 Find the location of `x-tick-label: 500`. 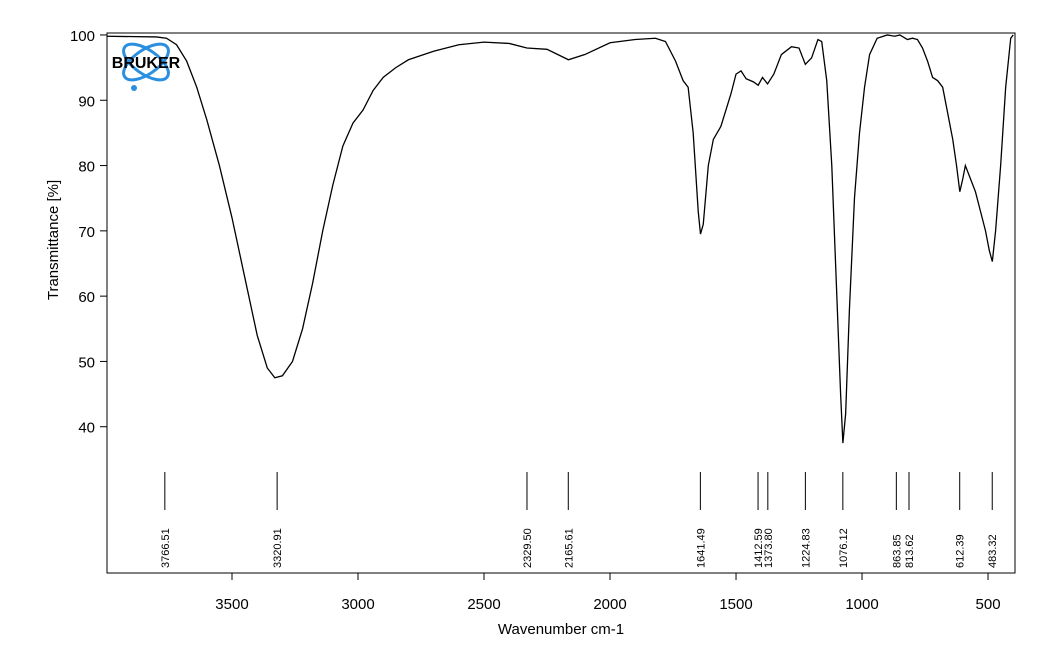

x-tick-label: 500 is located at coordinates (988, 604).